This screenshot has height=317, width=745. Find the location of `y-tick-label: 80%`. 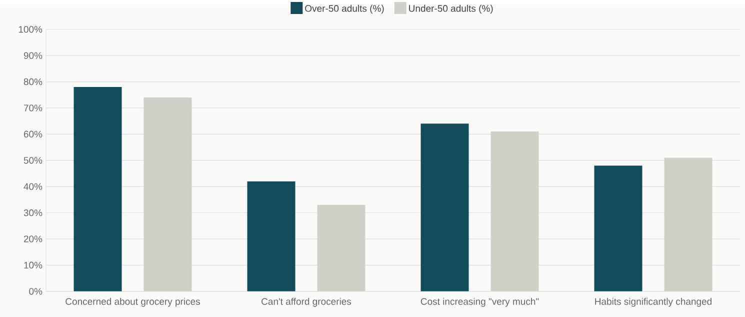

y-tick-label: 80% is located at coordinates (33, 81).